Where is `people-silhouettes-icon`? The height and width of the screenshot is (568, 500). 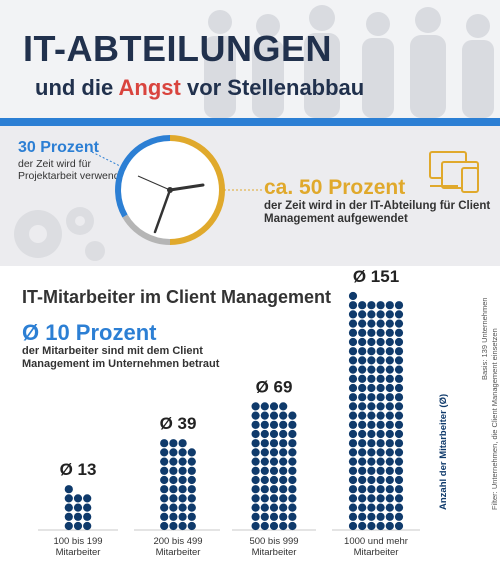
people-silhouettes-icon is located at coordinates (349, 61).